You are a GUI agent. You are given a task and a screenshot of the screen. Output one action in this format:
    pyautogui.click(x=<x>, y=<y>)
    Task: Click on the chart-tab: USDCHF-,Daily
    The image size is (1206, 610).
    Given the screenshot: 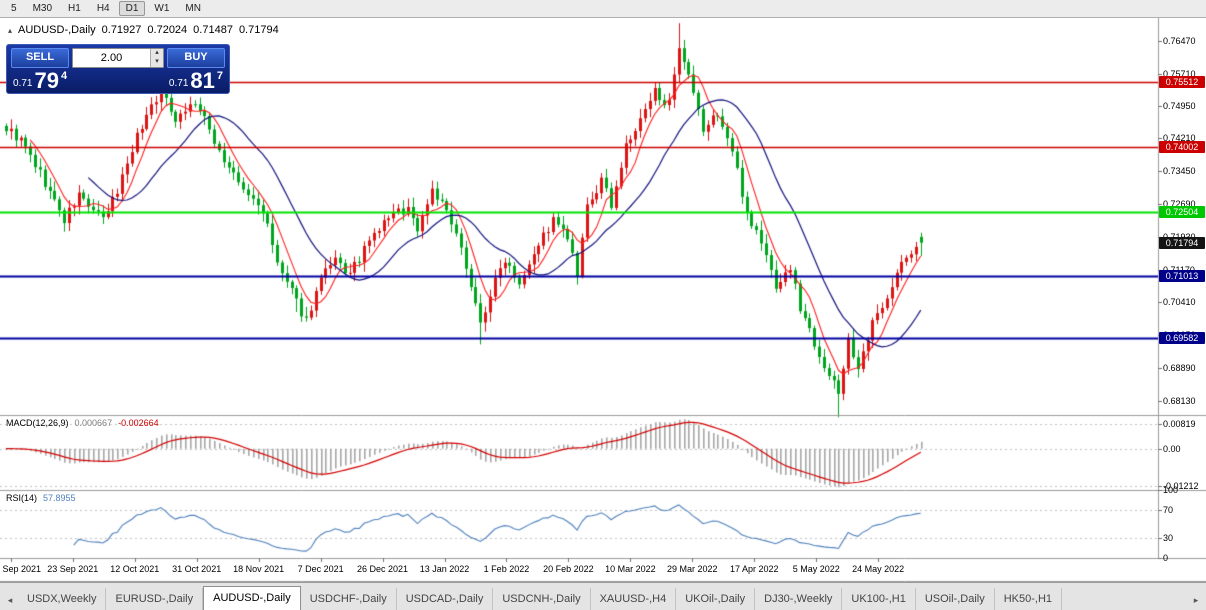 What is the action you would take?
    pyautogui.click(x=349, y=599)
    